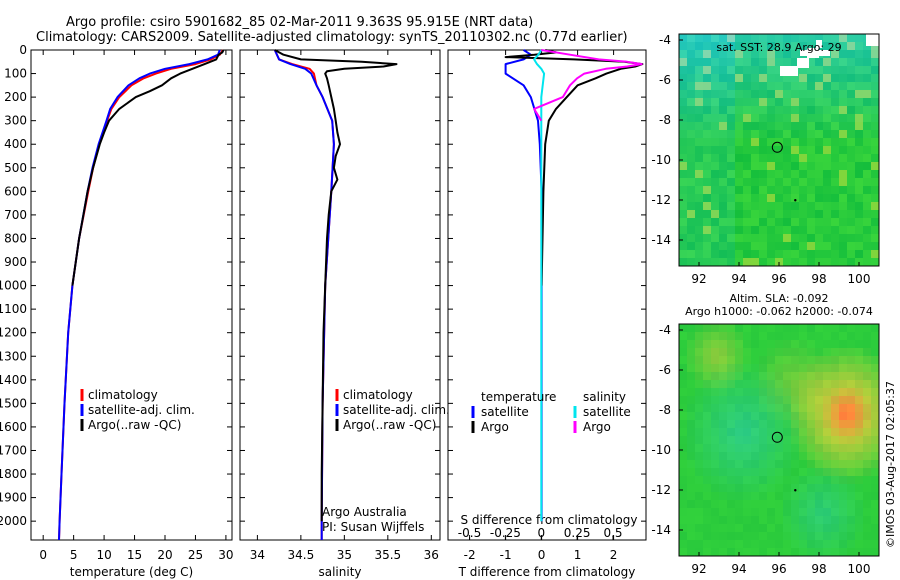  What do you see at coordinates (661, 160) in the screenshot?
I see `map-lat-label-sst: -10` at bounding box center [661, 160].